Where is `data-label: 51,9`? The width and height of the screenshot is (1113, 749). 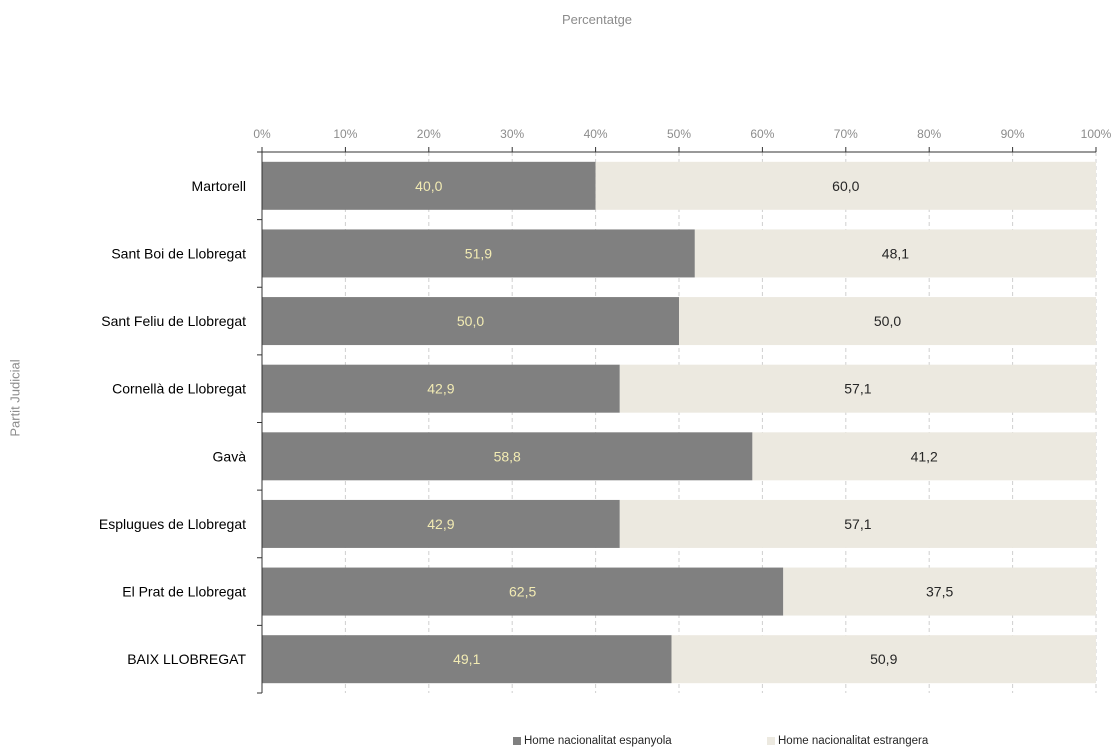 data-label: 51,9 is located at coordinates (478, 253).